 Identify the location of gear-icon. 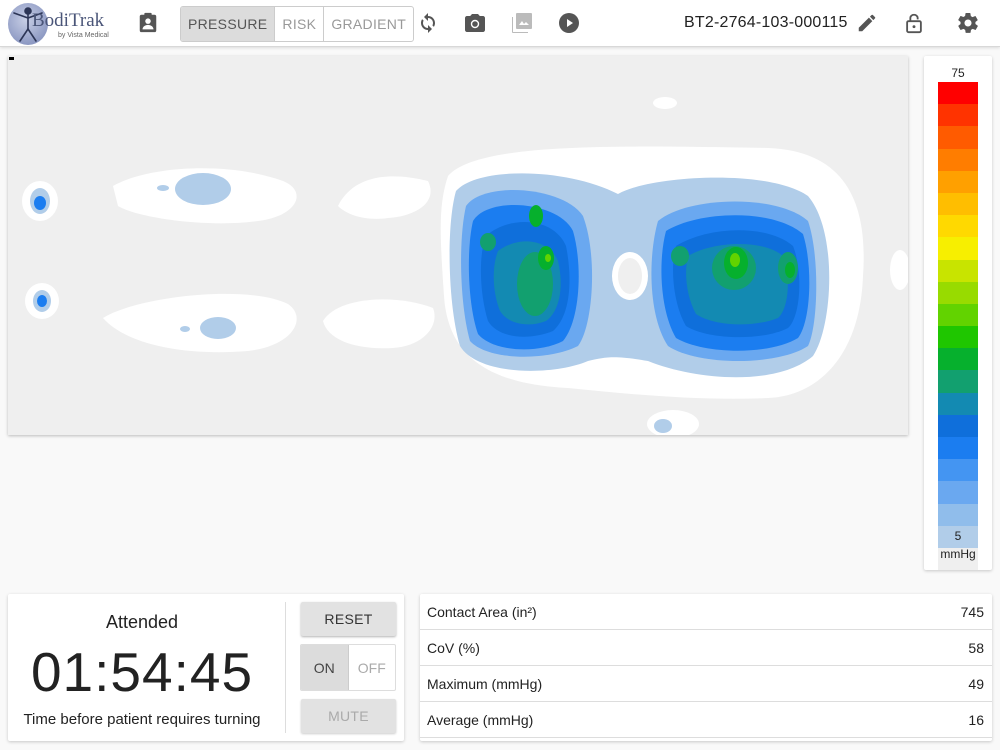
(968, 23).